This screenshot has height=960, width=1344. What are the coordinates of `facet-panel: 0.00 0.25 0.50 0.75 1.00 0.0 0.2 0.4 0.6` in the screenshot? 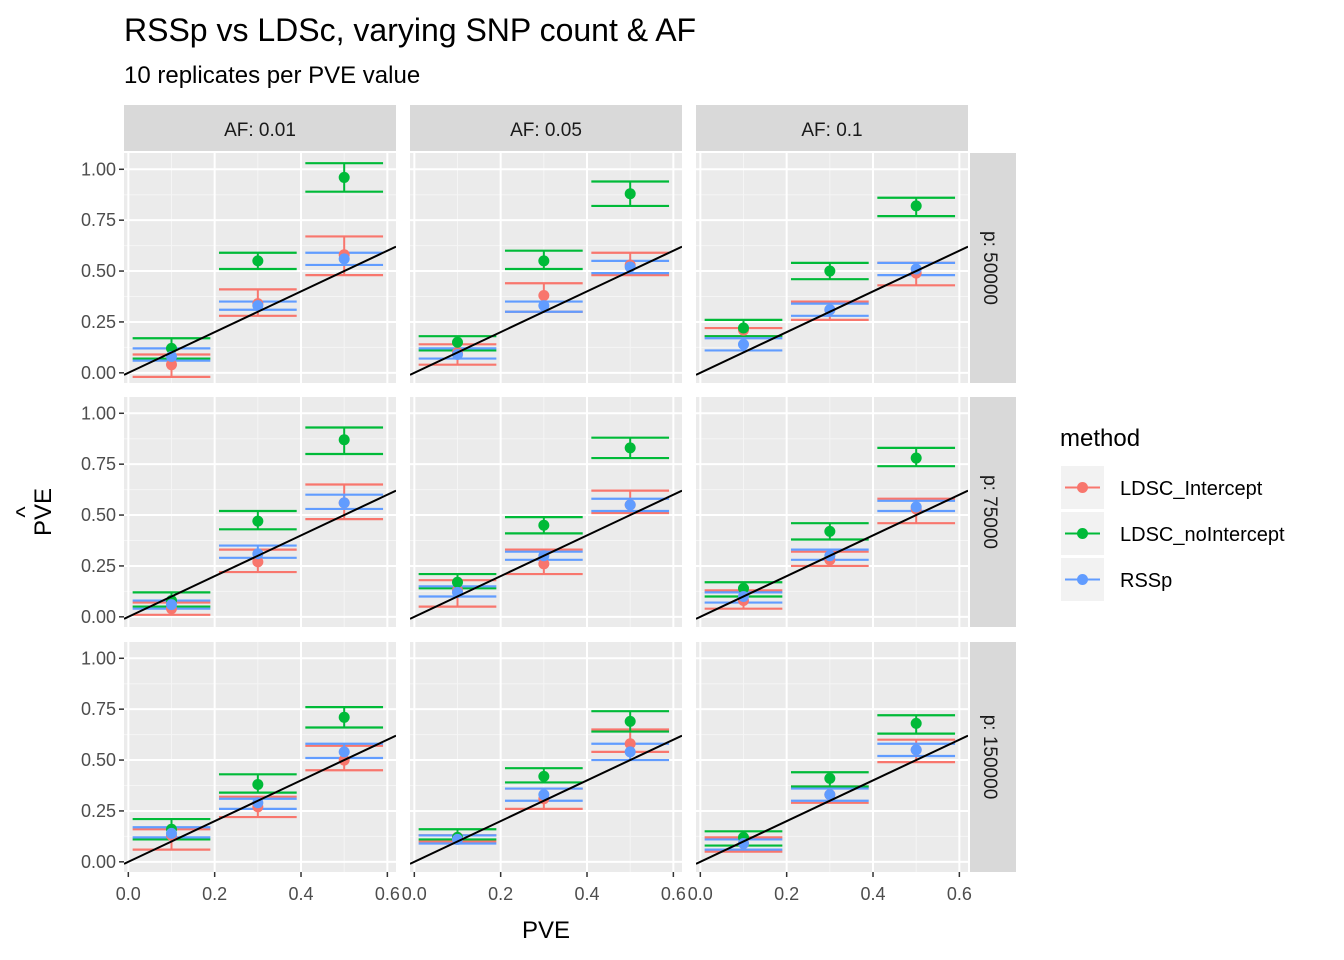 It's located at (240, 773).